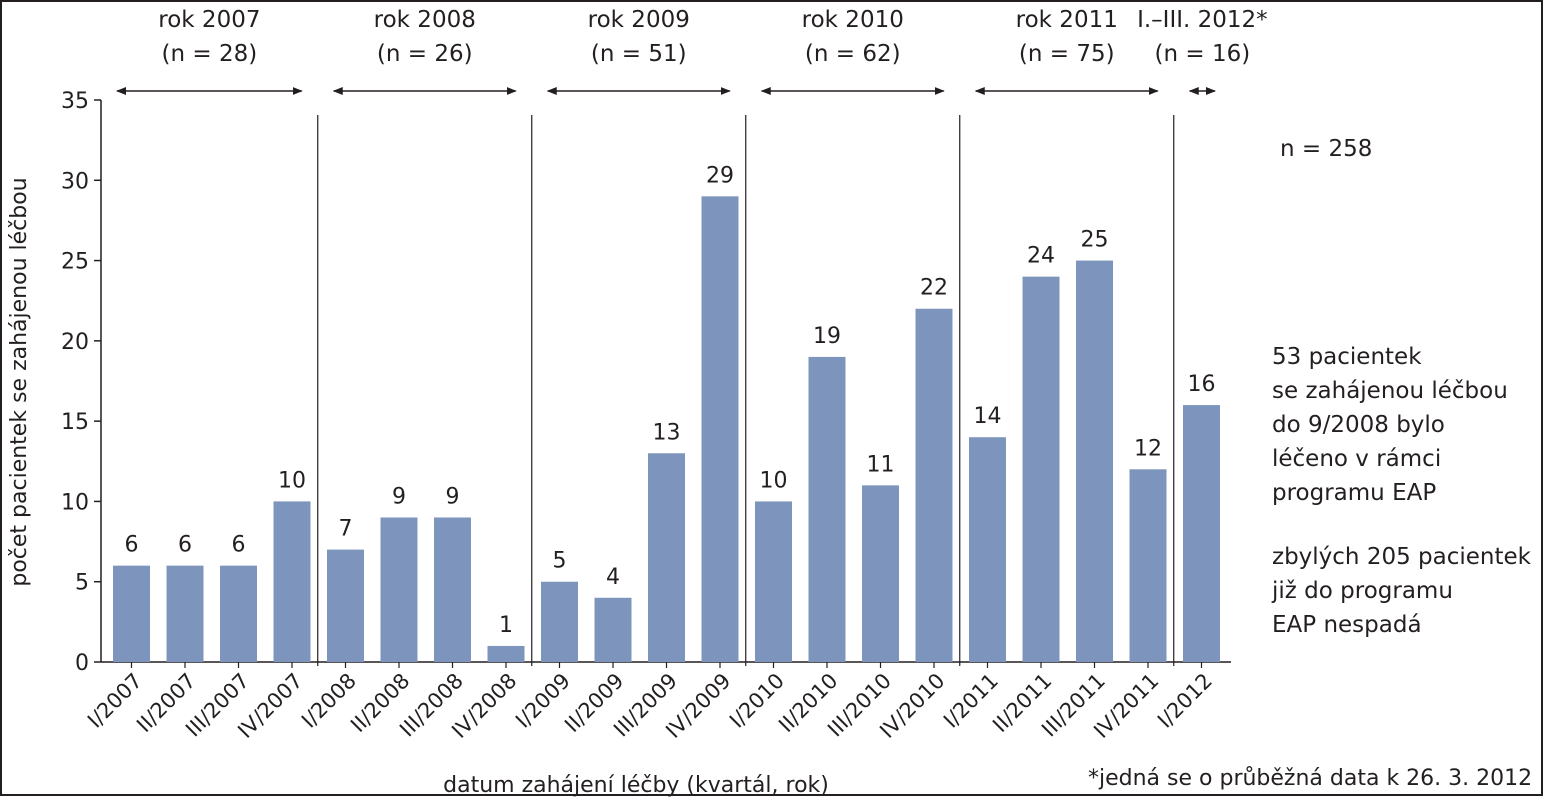 The width and height of the screenshot is (1547, 800). Describe the element at coordinates (209, 20) in the screenshot. I see `year-group-label: rok 2007` at that location.